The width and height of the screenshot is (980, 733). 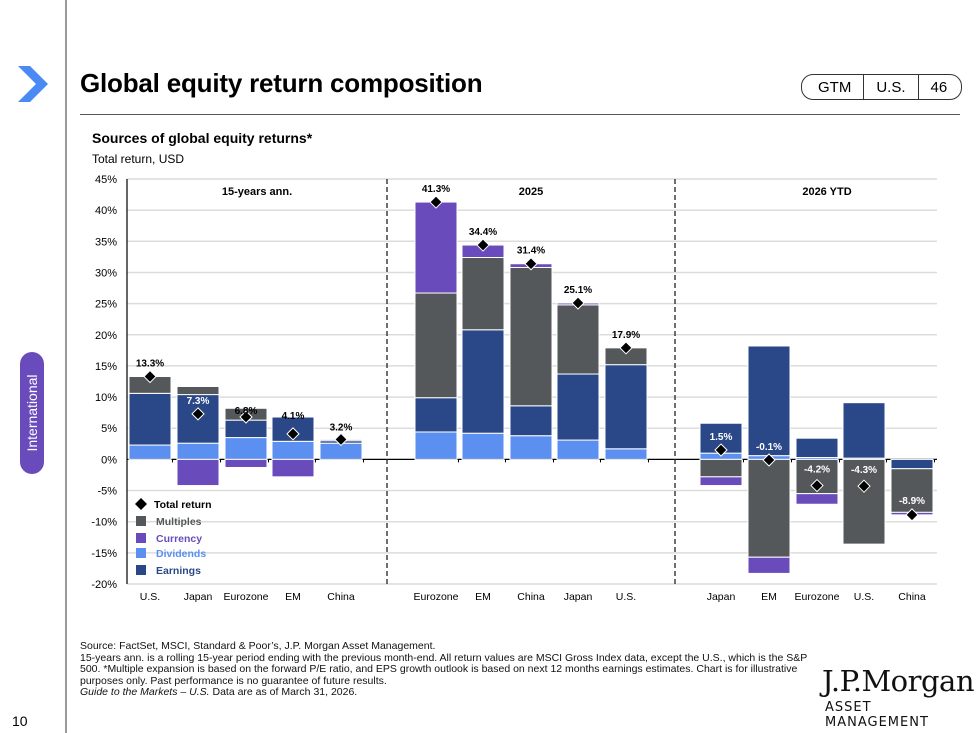 I want to click on legend-swatch-dividends, so click(x=141, y=553).